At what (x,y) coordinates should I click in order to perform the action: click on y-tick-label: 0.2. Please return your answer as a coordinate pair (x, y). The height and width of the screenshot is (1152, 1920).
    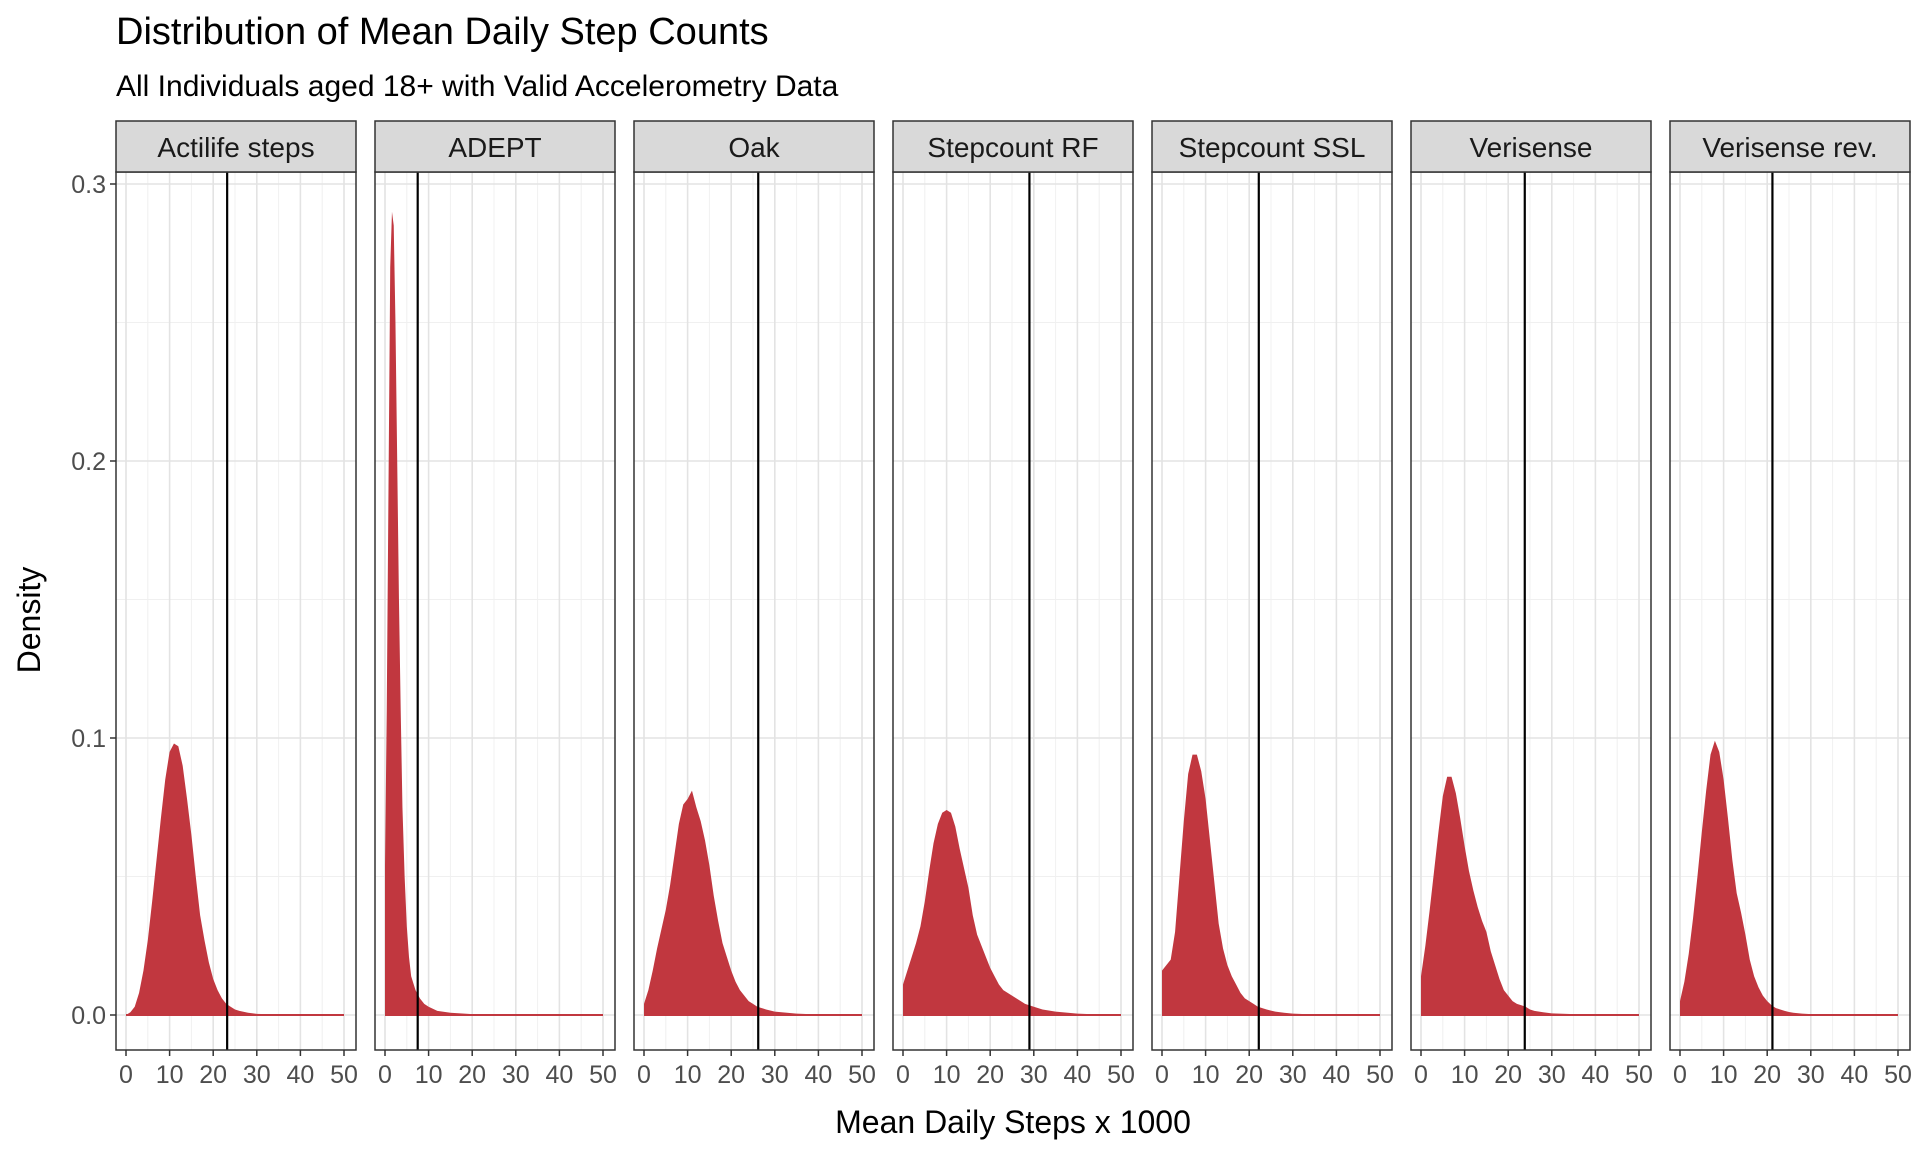
    Looking at the image, I should click on (88, 462).